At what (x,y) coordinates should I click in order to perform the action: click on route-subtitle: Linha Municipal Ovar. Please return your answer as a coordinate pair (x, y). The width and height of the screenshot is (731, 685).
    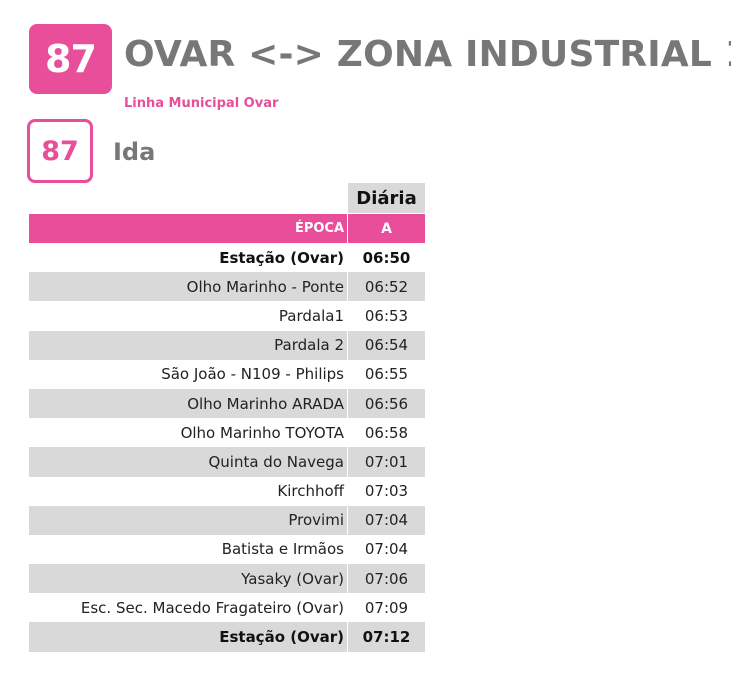
    Looking at the image, I should click on (201, 103).